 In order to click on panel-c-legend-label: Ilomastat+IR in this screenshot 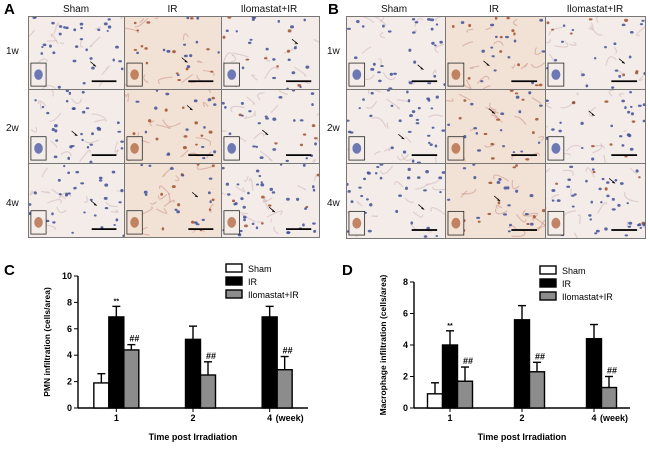, I will do `click(273, 295)`.